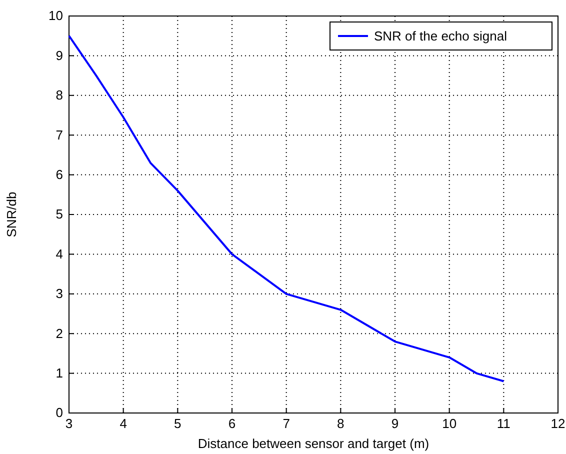 This screenshot has height=454, width=566. What do you see at coordinates (59, 333) in the screenshot?
I see `y-tick-label: 2` at bounding box center [59, 333].